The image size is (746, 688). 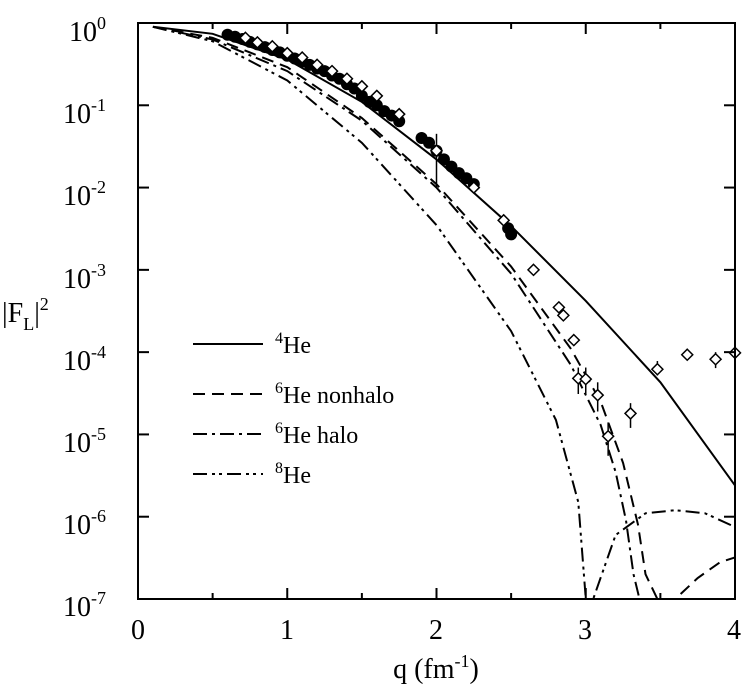 What do you see at coordinates (98, 187) in the screenshot?
I see `y-tick-exponent: -2` at bounding box center [98, 187].